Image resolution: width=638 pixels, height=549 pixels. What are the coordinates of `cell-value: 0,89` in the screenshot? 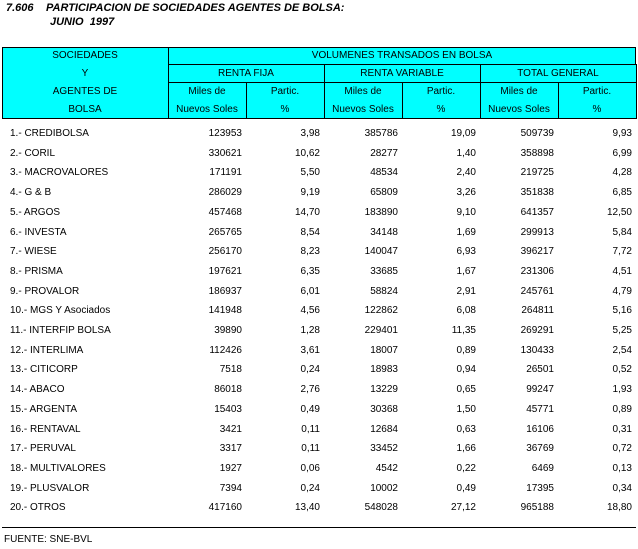 It's located at (622, 409).